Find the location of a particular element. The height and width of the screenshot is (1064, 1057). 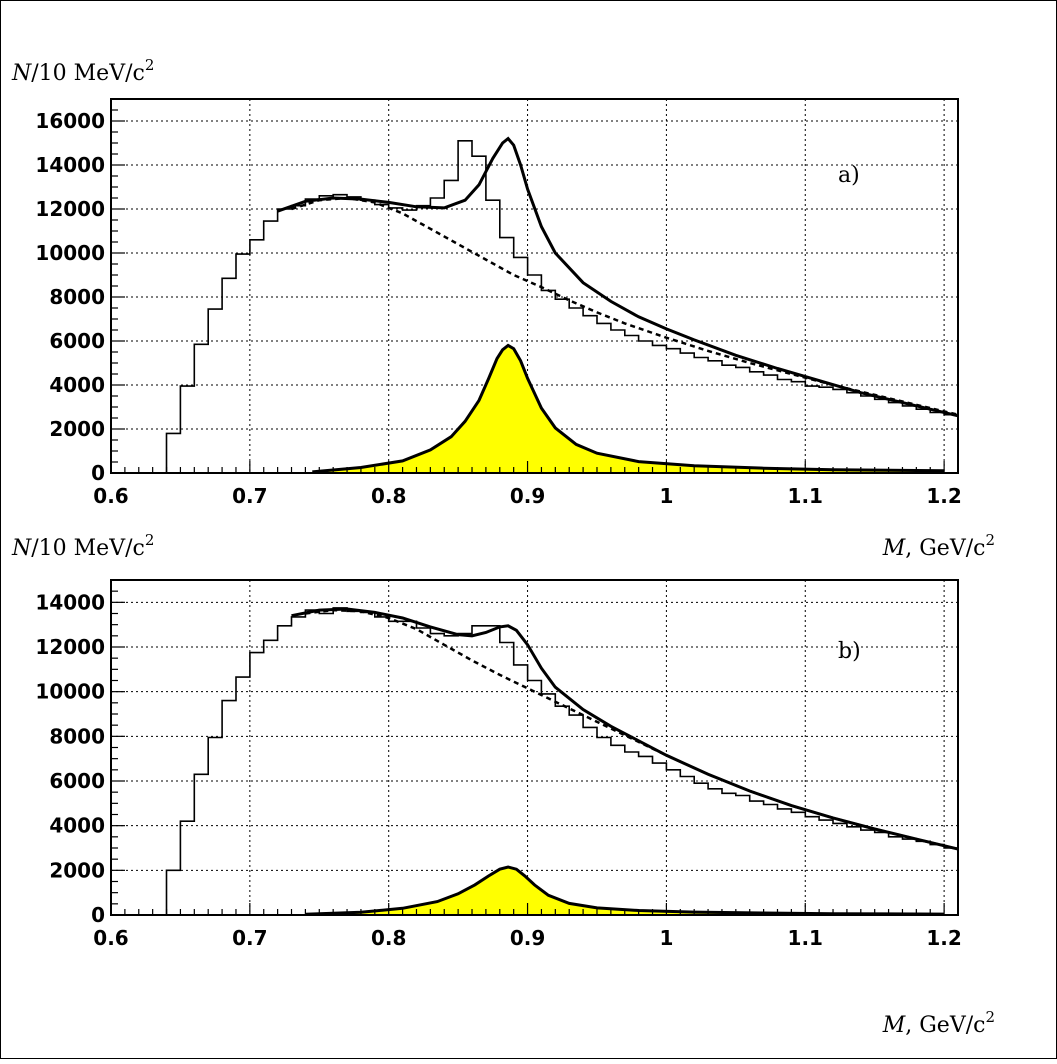

panel-a-ytick-label-1: 2000 is located at coordinates (77, 429).